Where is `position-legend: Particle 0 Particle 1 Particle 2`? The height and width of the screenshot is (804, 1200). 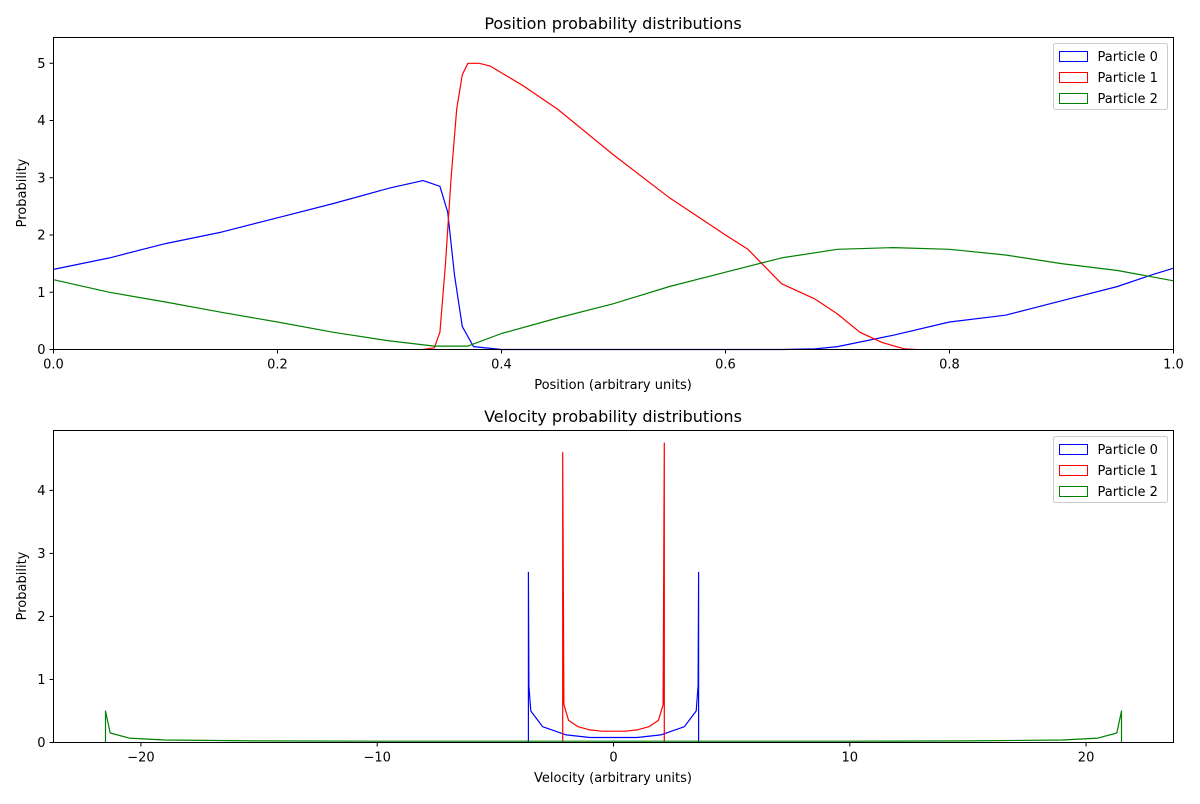
position-legend: Particle 0 Particle 1 Particle 2 is located at coordinates (1110, 76).